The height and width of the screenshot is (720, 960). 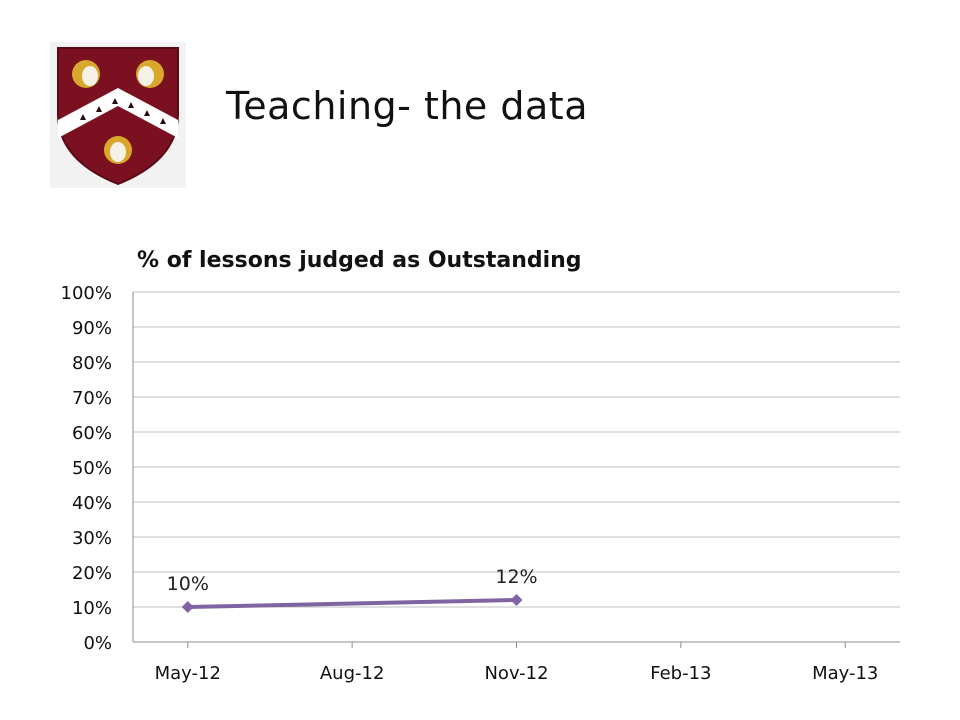 I want to click on series-layer, so click(x=352, y=603).